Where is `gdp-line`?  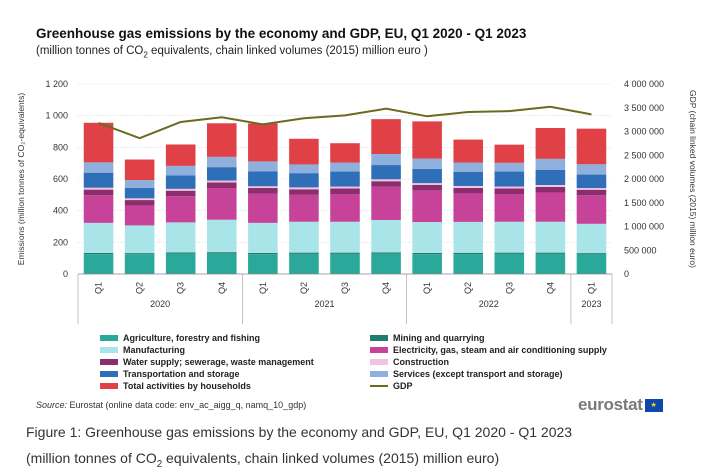 gdp-line is located at coordinates (345, 122).